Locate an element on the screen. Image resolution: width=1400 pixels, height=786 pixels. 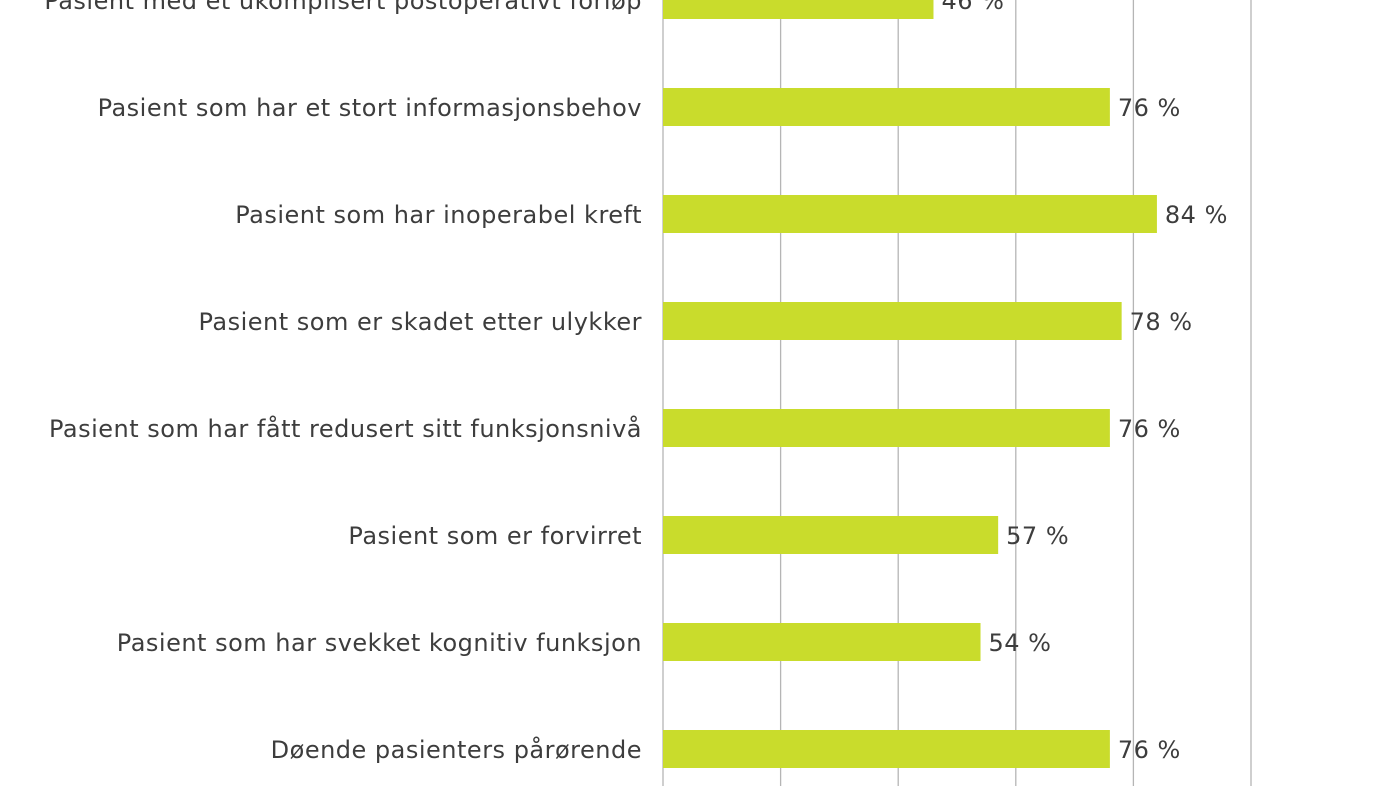
value-label-3: 84 % is located at coordinates (1196, 215).